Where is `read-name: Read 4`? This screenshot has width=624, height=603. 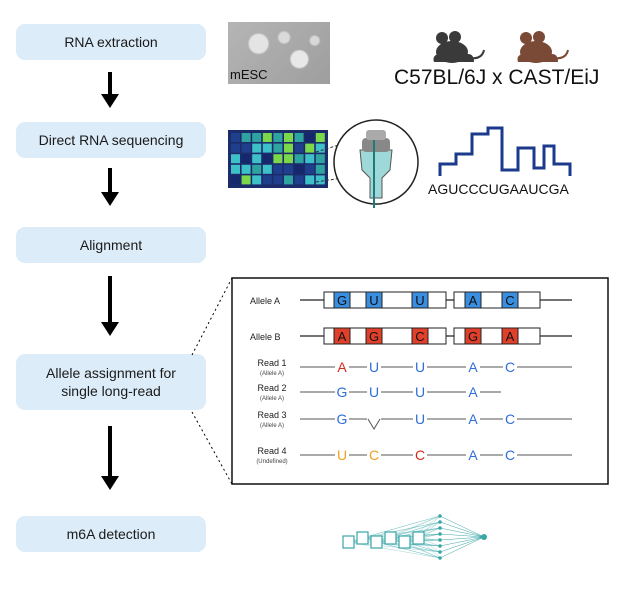 read-name: Read 4 is located at coordinates (271, 451).